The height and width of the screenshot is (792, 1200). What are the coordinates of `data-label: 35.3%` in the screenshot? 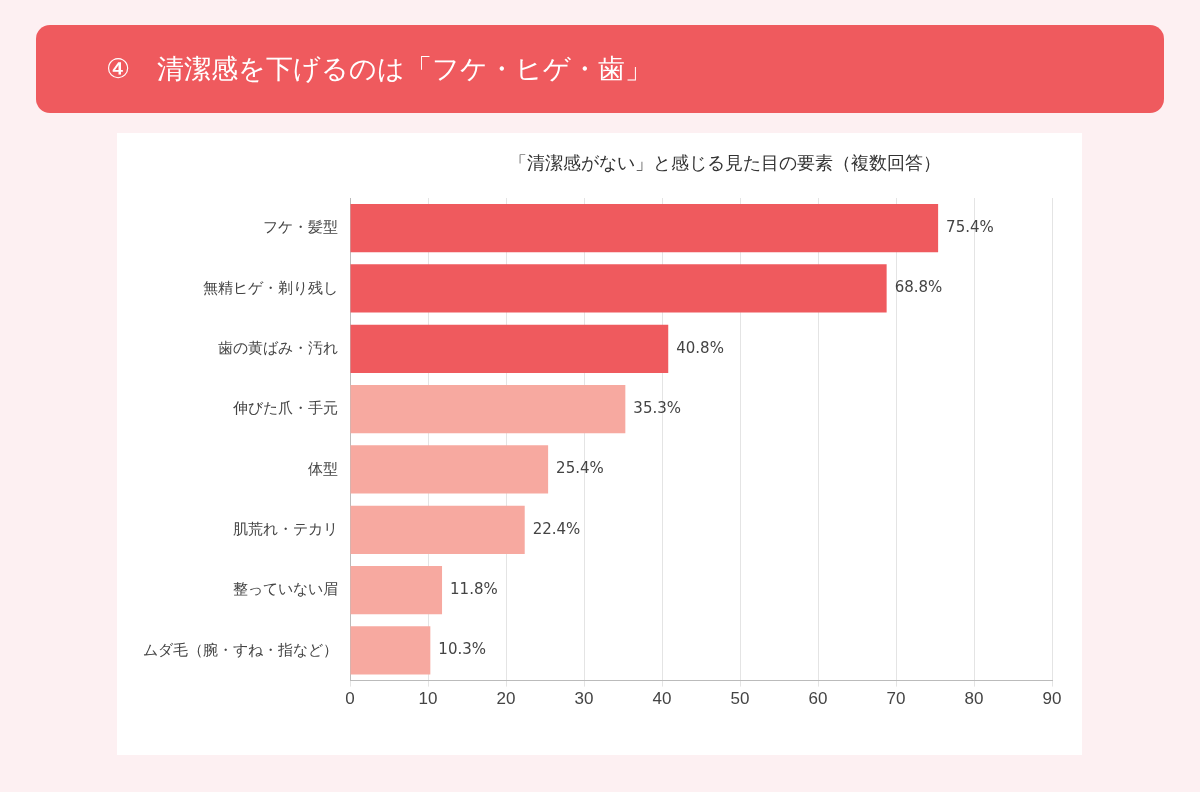 It's located at (657, 408).